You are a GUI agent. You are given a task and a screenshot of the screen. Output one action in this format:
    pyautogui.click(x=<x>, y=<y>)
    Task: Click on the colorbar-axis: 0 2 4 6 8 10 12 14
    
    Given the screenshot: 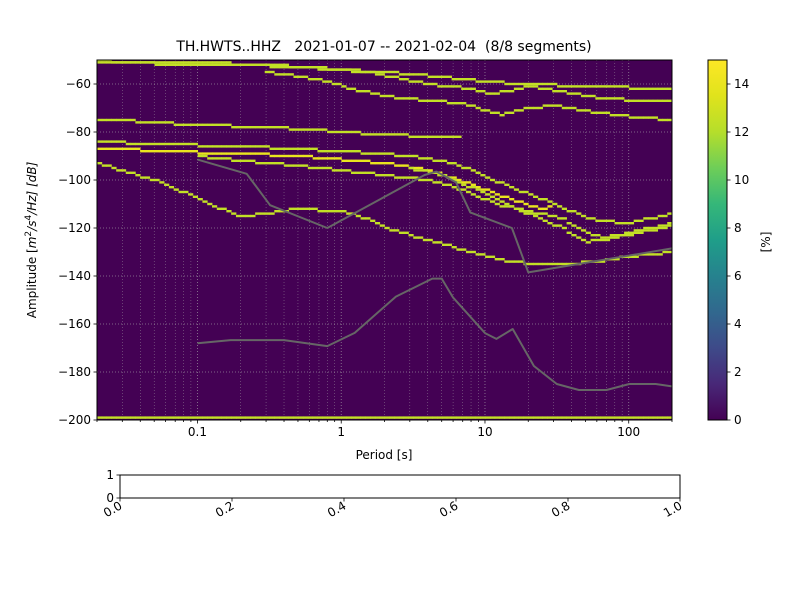 What is the action you would take?
    pyautogui.click(x=738, y=252)
    